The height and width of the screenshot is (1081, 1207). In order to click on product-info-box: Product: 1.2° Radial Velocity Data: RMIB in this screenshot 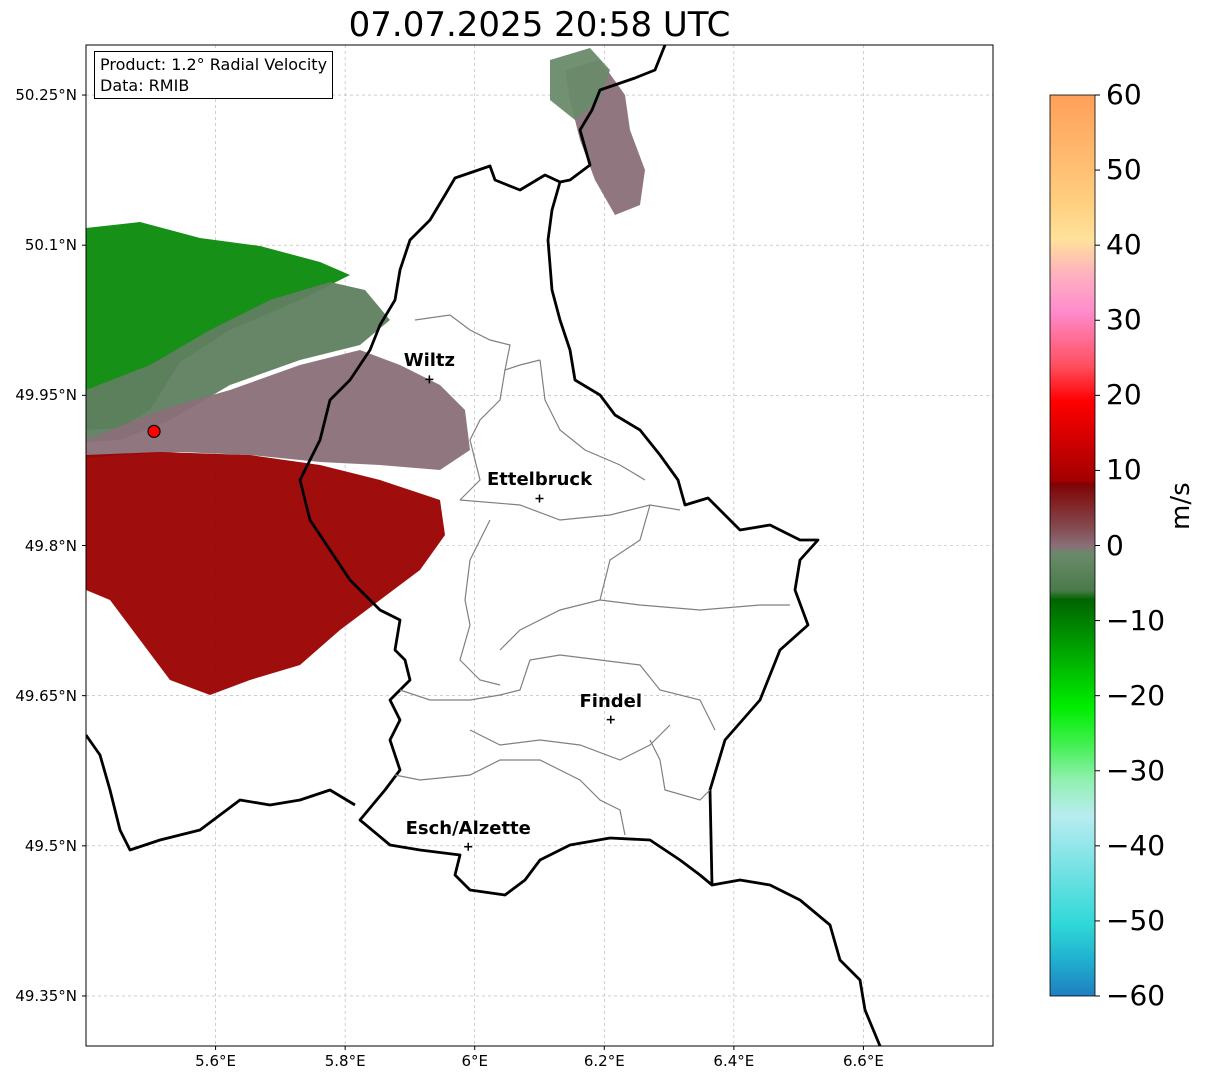, I will do `click(214, 75)`.